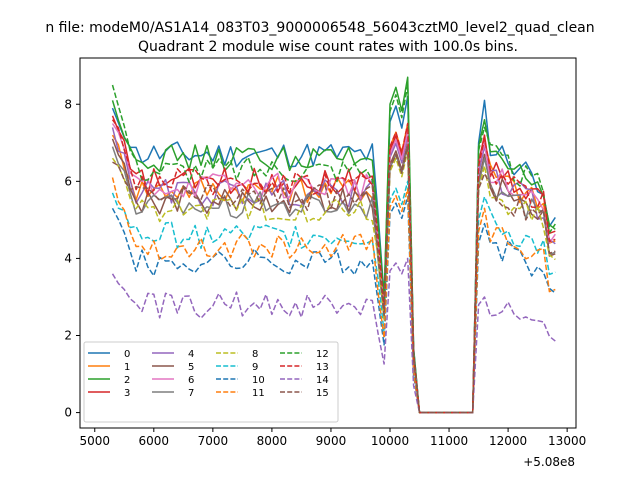 The image size is (640, 480). What do you see at coordinates (567, 441) in the screenshot?
I see `x-tick-label: 13000` at bounding box center [567, 441].